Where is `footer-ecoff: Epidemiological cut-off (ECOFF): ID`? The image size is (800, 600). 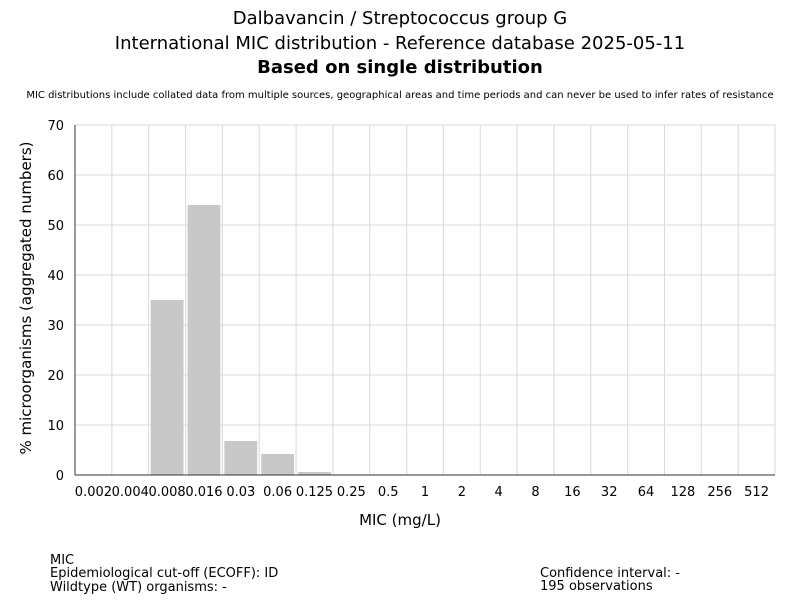
footer-ecoff: Epidemiological cut-off (ECOFF): ID is located at coordinates (164, 573).